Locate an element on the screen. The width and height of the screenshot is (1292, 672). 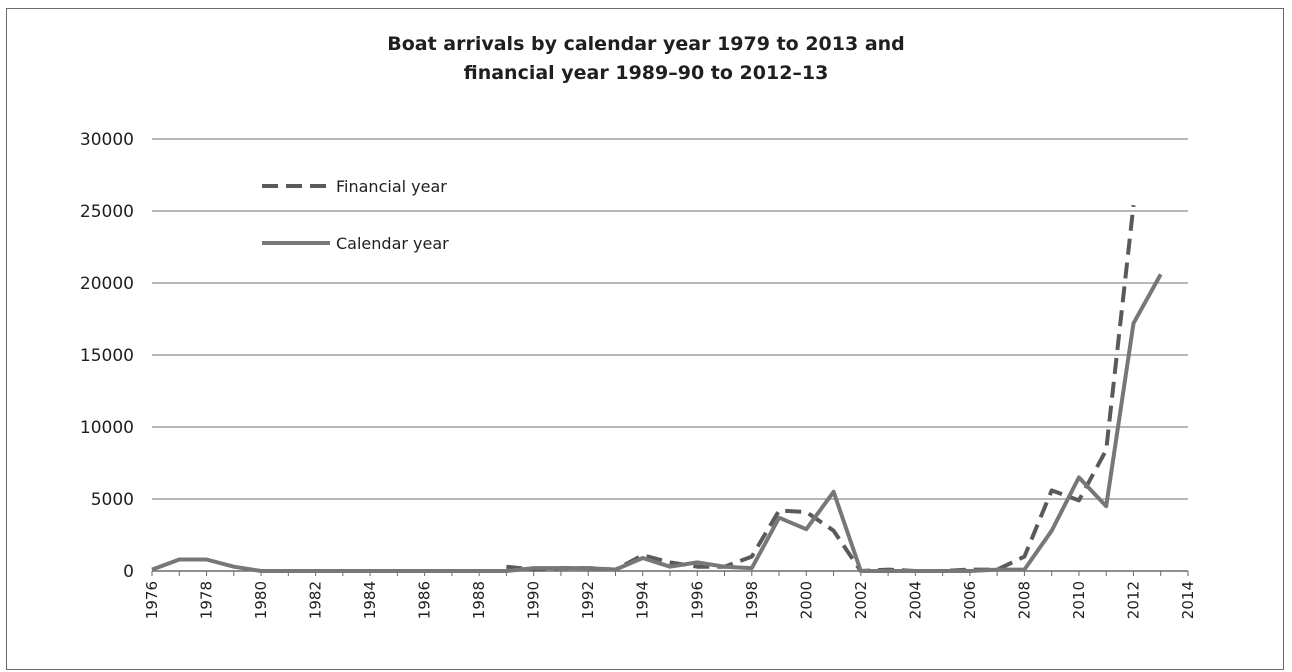
y-tick-label: 10000 is located at coordinates (107, 428).